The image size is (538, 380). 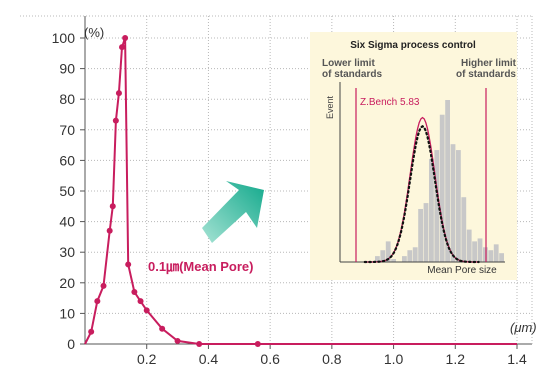 What do you see at coordinates (462, 270) in the screenshot?
I see `inset-x-label: Mean Pore size` at bounding box center [462, 270].